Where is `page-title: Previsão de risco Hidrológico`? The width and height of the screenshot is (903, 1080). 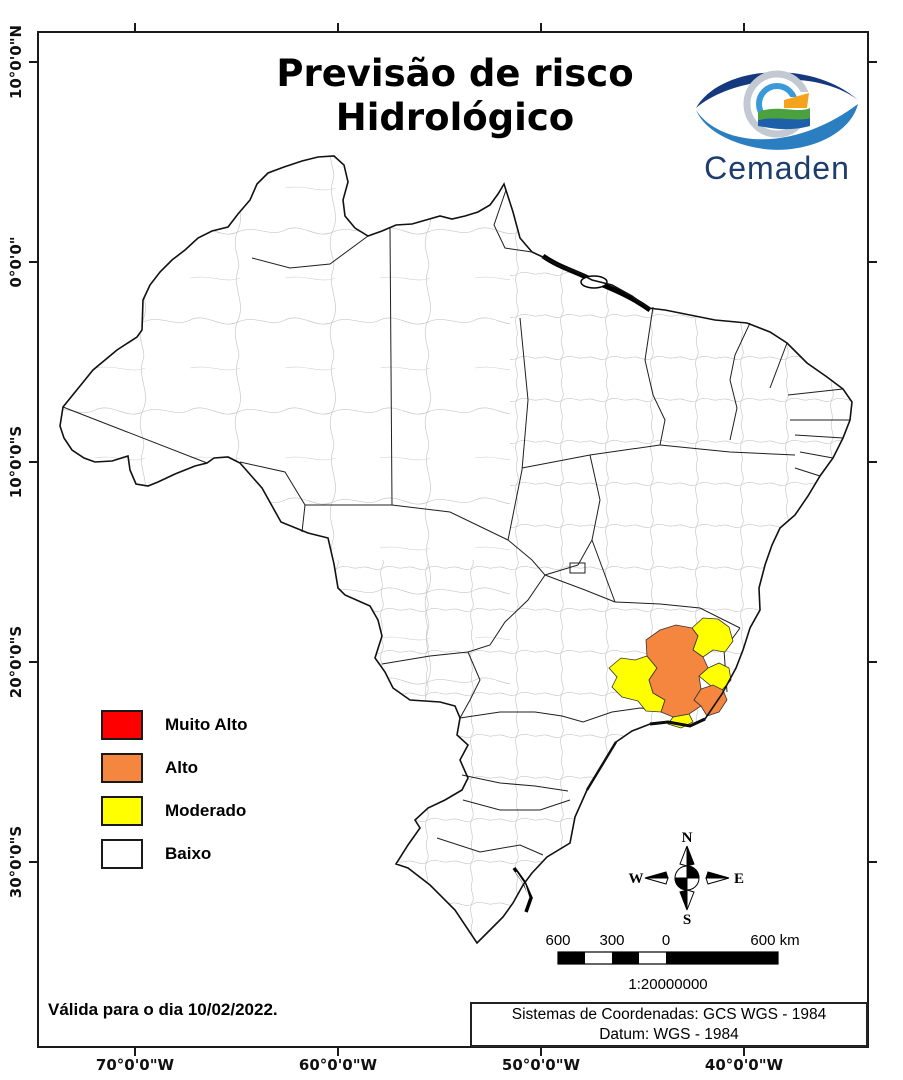 page-title: Previsão de risco Hidrológico is located at coordinates (455, 95).